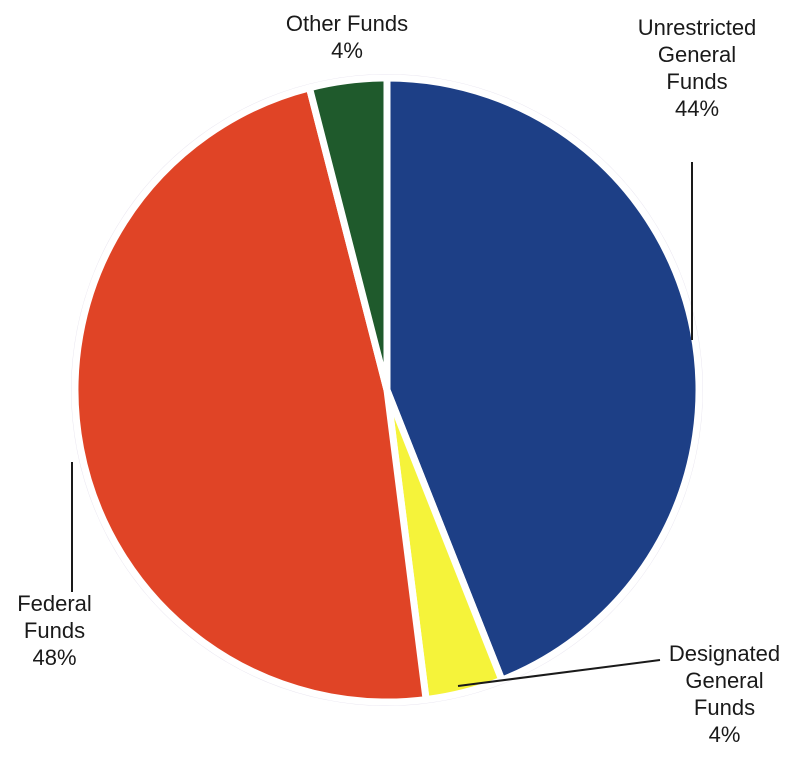 The image size is (797, 768). I want to click on label-percent: 44%, so click(697, 108).